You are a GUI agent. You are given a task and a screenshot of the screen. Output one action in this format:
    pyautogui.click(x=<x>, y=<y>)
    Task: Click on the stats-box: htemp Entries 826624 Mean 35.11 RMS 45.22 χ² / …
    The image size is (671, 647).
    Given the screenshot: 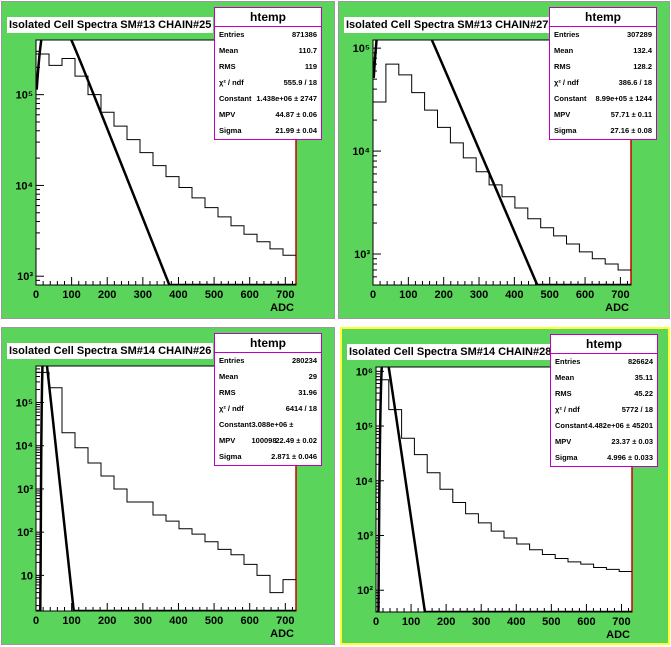 What is the action you would take?
    pyautogui.click(x=604, y=400)
    